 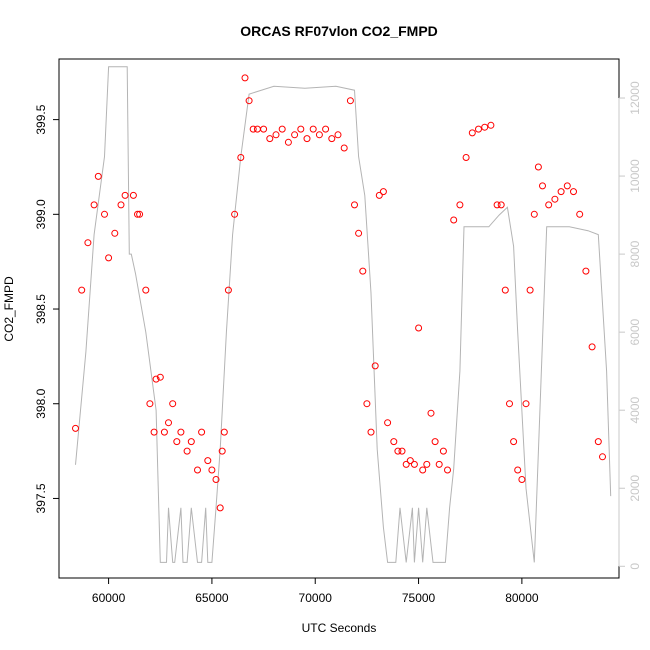 What do you see at coordinates (635, 488) in the screenshot?
I see `right-tick-label: 2000` at bounding box center [635, 488].